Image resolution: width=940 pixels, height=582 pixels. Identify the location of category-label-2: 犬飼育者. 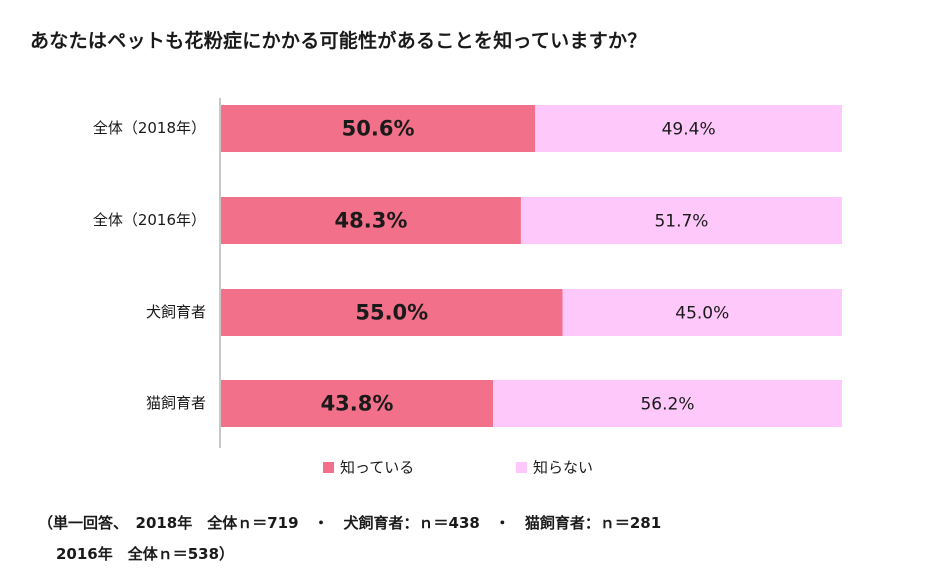
(176, 312).